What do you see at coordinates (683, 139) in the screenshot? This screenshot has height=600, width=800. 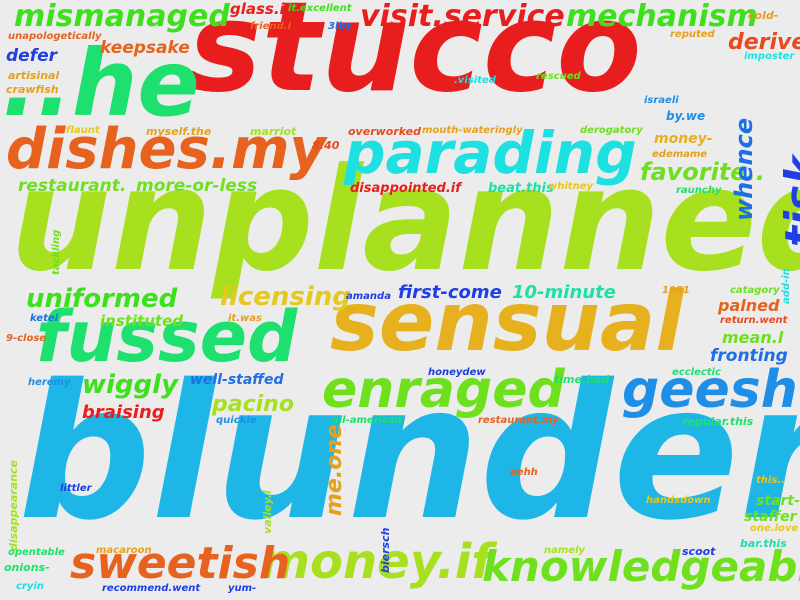 I see `word-40: money-` at bounding box center [683, 139].